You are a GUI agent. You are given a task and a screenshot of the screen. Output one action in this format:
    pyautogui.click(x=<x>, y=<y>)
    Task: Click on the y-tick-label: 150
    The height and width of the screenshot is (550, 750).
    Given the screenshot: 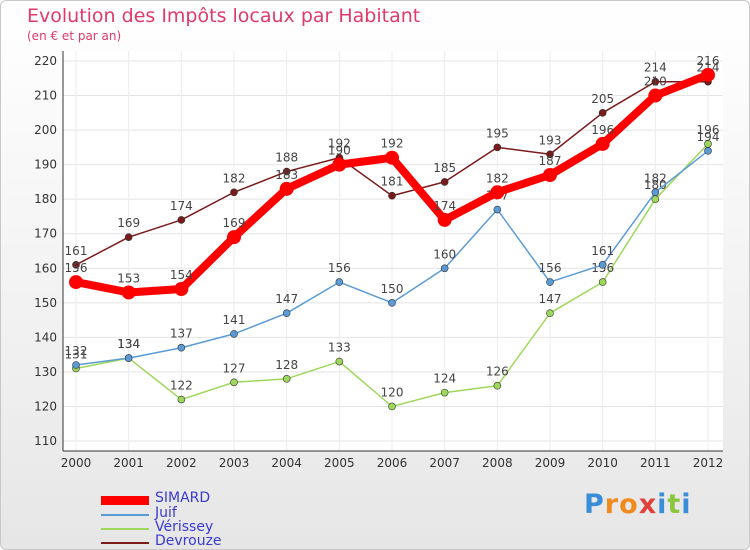 What is the action you would take?
    pyautogui.click(x=45, y=303)
    